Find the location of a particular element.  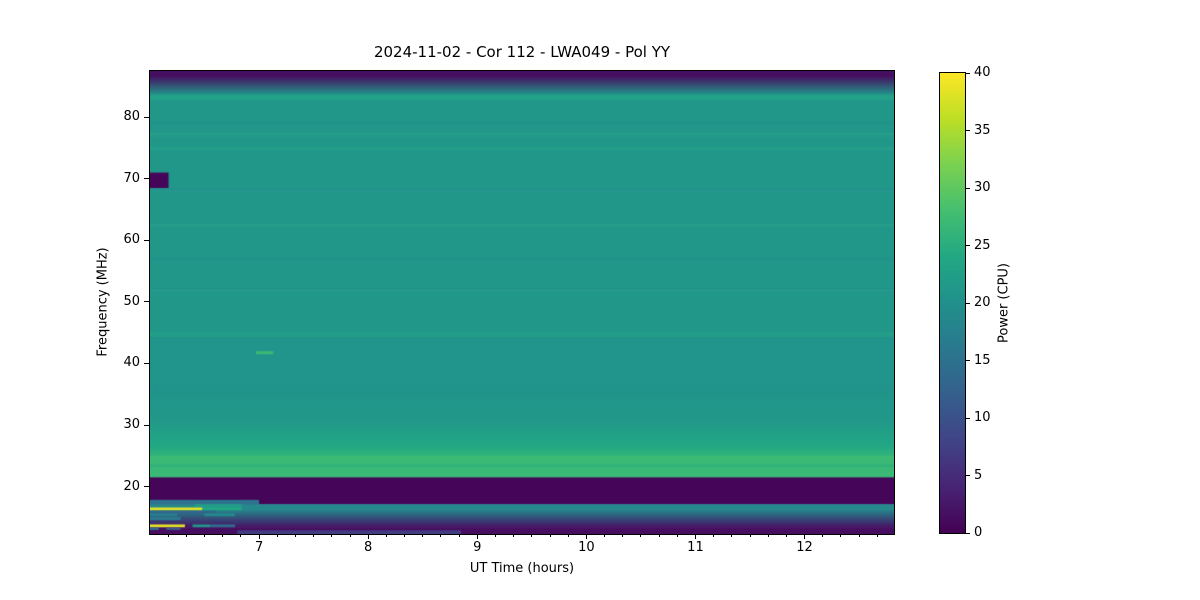

colorbar is located at coordinates (952, 303).